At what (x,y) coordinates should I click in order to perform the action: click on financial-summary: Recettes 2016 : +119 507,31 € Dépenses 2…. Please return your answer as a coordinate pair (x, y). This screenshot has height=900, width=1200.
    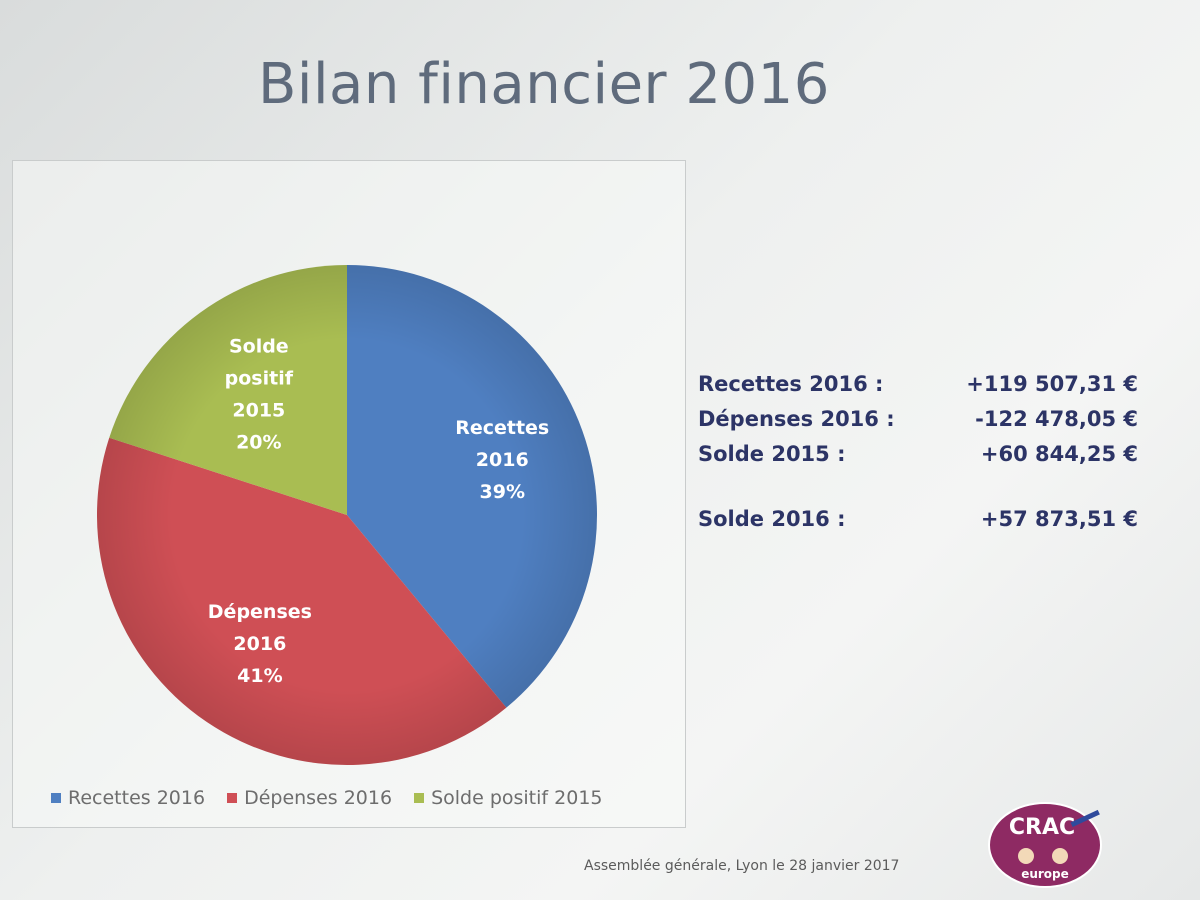
    Looking at the image, I should click on (918, 451).